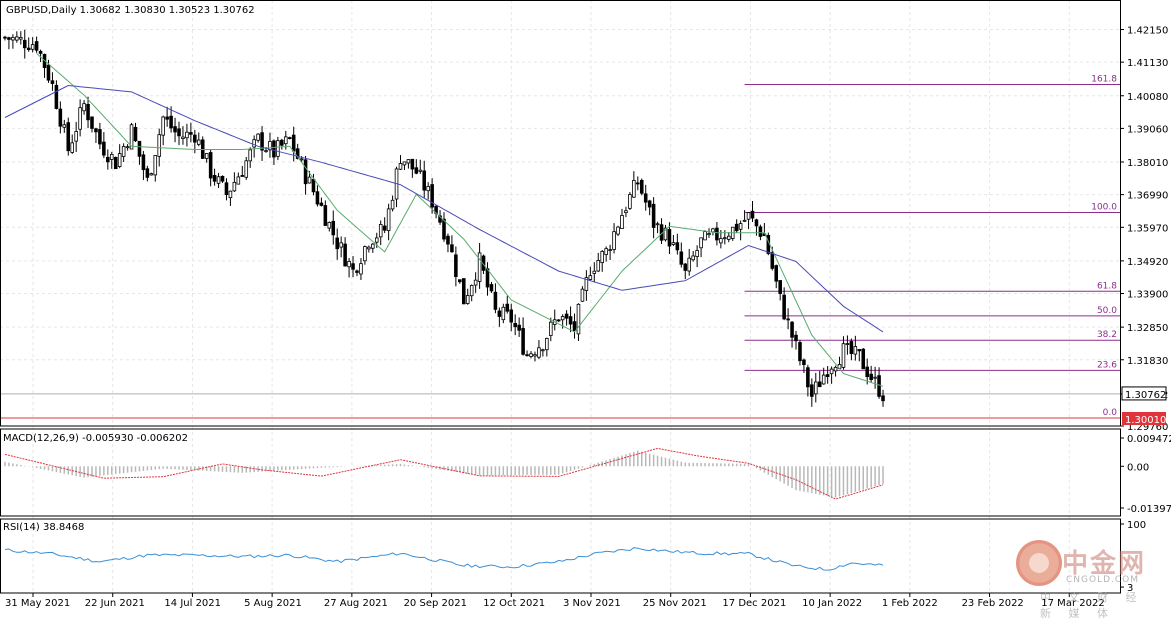 The height and width of the screenshot is (621, 1171). Describe the element at coordinates (910, 603) in the screenshot. I see `x-tick-label: 1 Feb 2022` at that location.